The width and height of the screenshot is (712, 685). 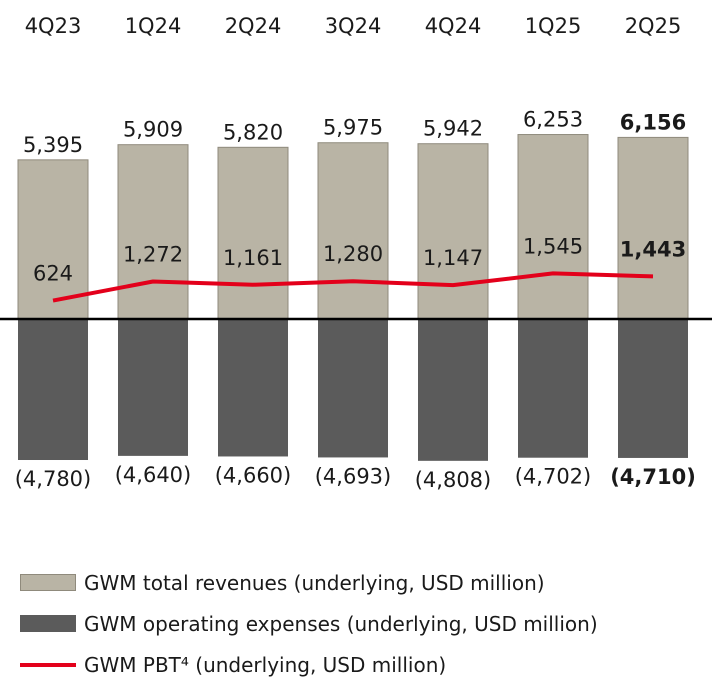 I want to click on pbt-data-label: 1,161, so click(x=253, y=258).